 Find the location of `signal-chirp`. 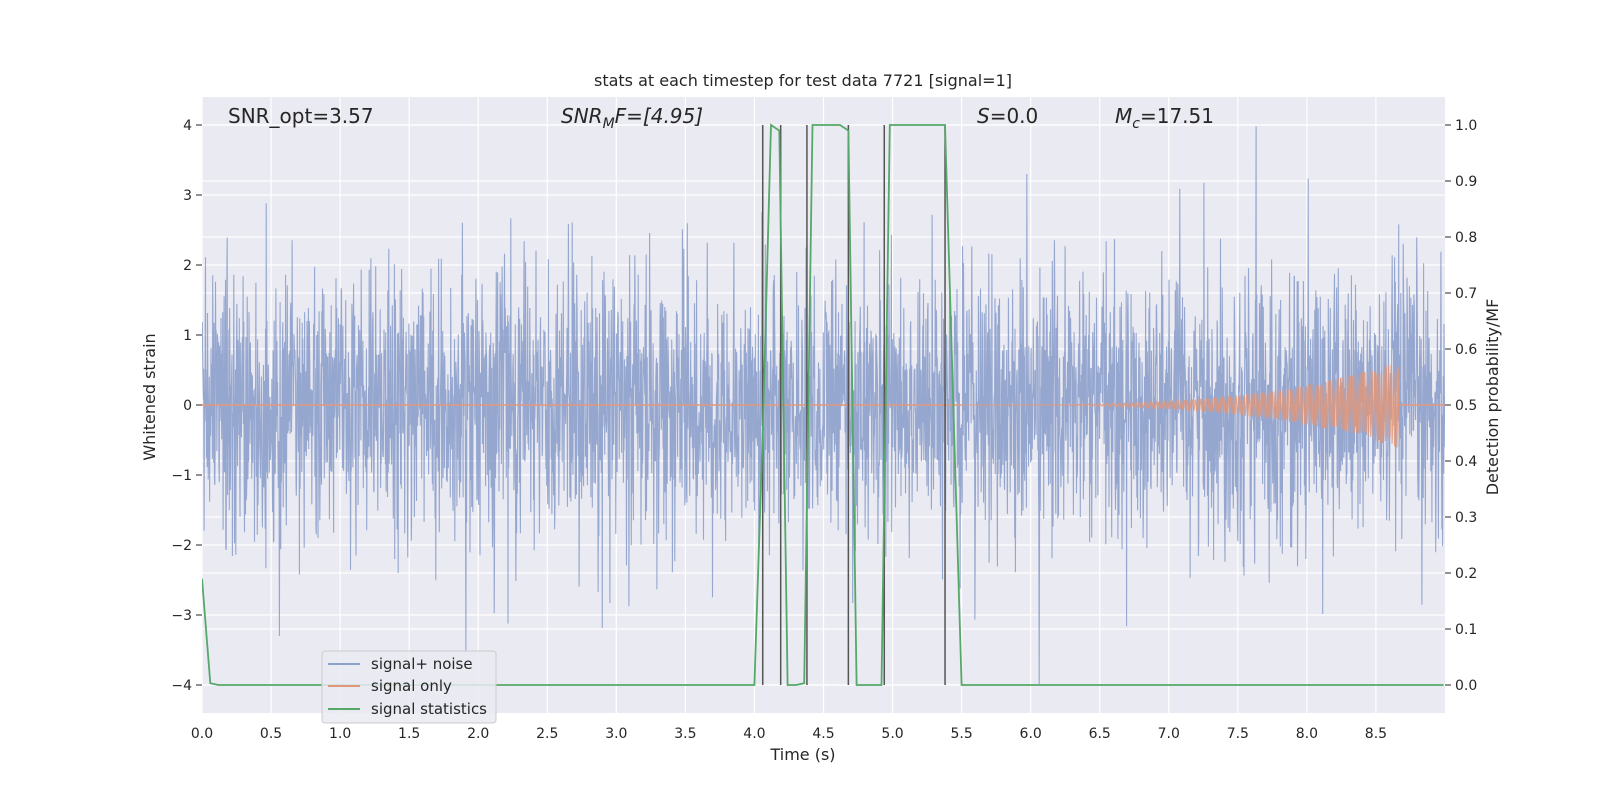

signal-chirp is located at coordinates (1180, 406).